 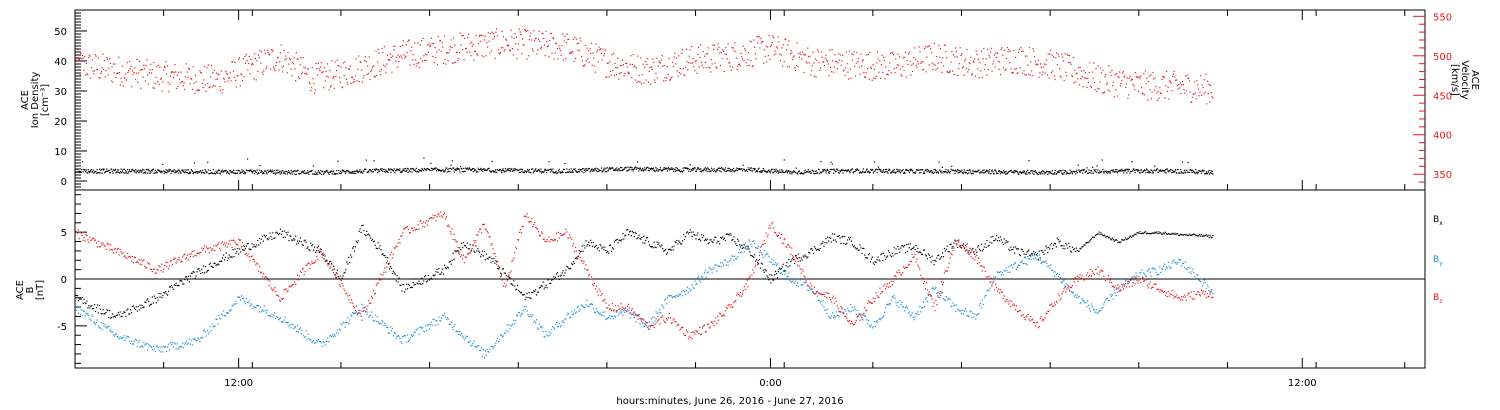 I want to click on density-tick-label: 10, so click(x=60, y=152).